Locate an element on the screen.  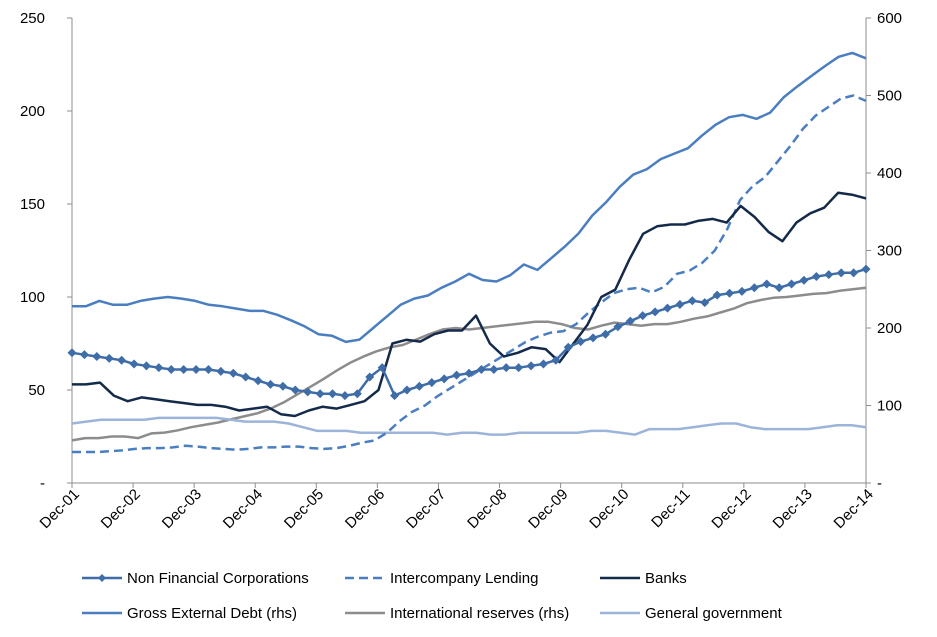
x-tick-label: Dec-12 is located at coordinates (731, 509).